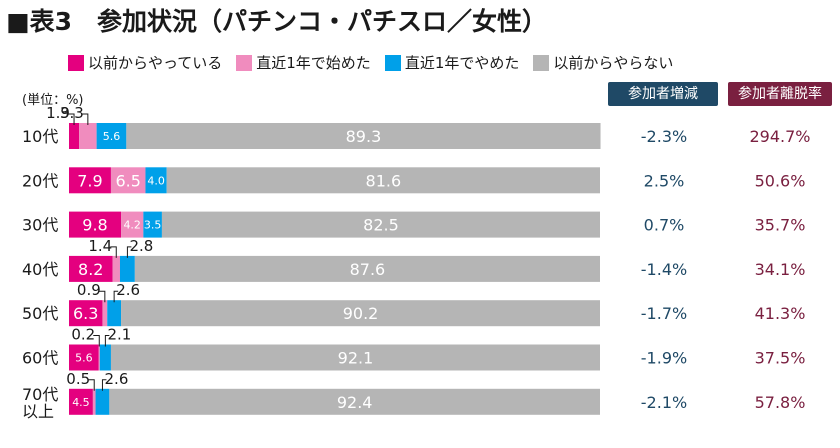  What do you see at coordinates (58, 113) in the screenshot?
I see `annotation-label-continuing: 1.9` at bounding box center [58, 113].